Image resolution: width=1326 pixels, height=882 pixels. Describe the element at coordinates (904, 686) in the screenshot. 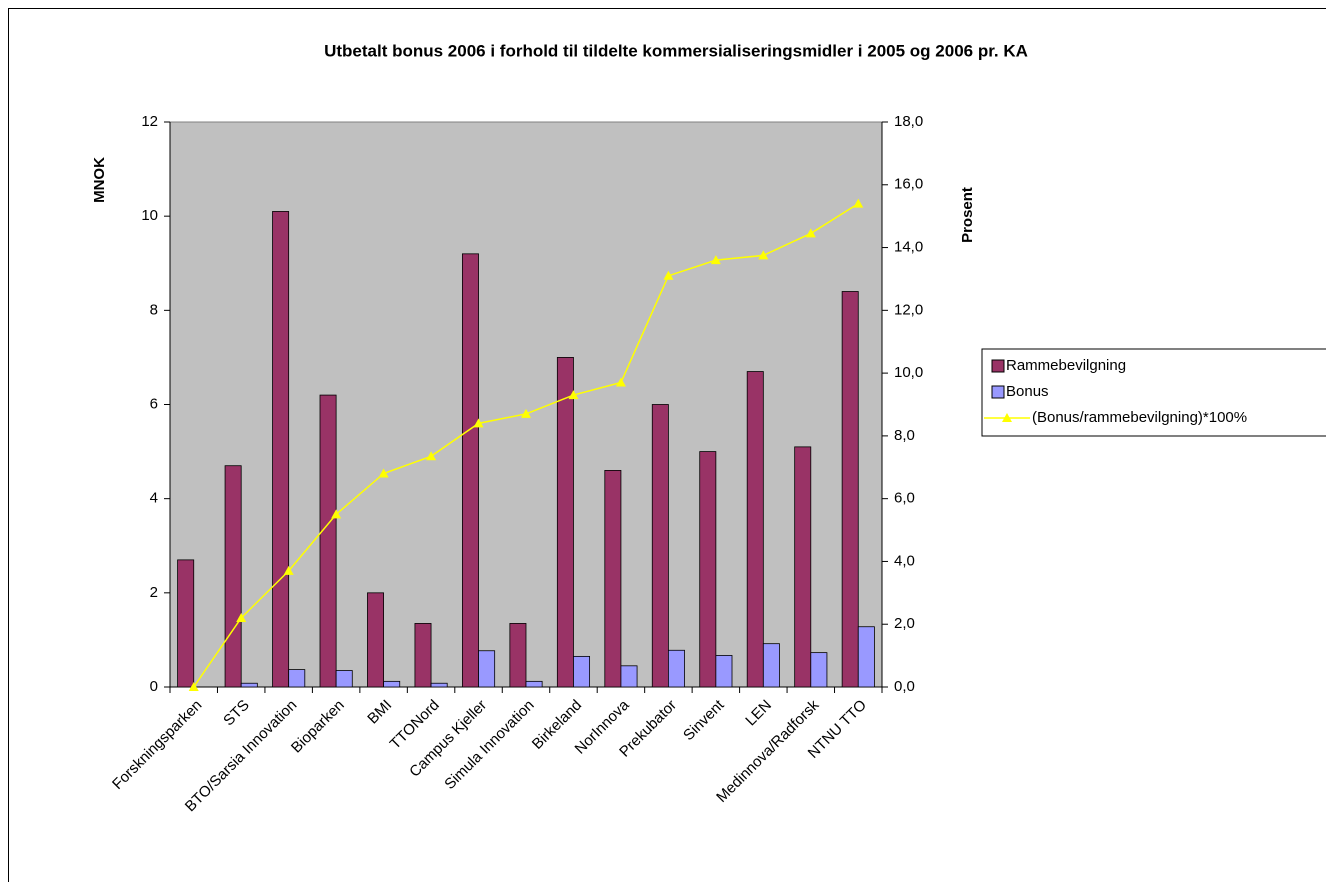

I see `y2-tick-label: 0,0` at that location.